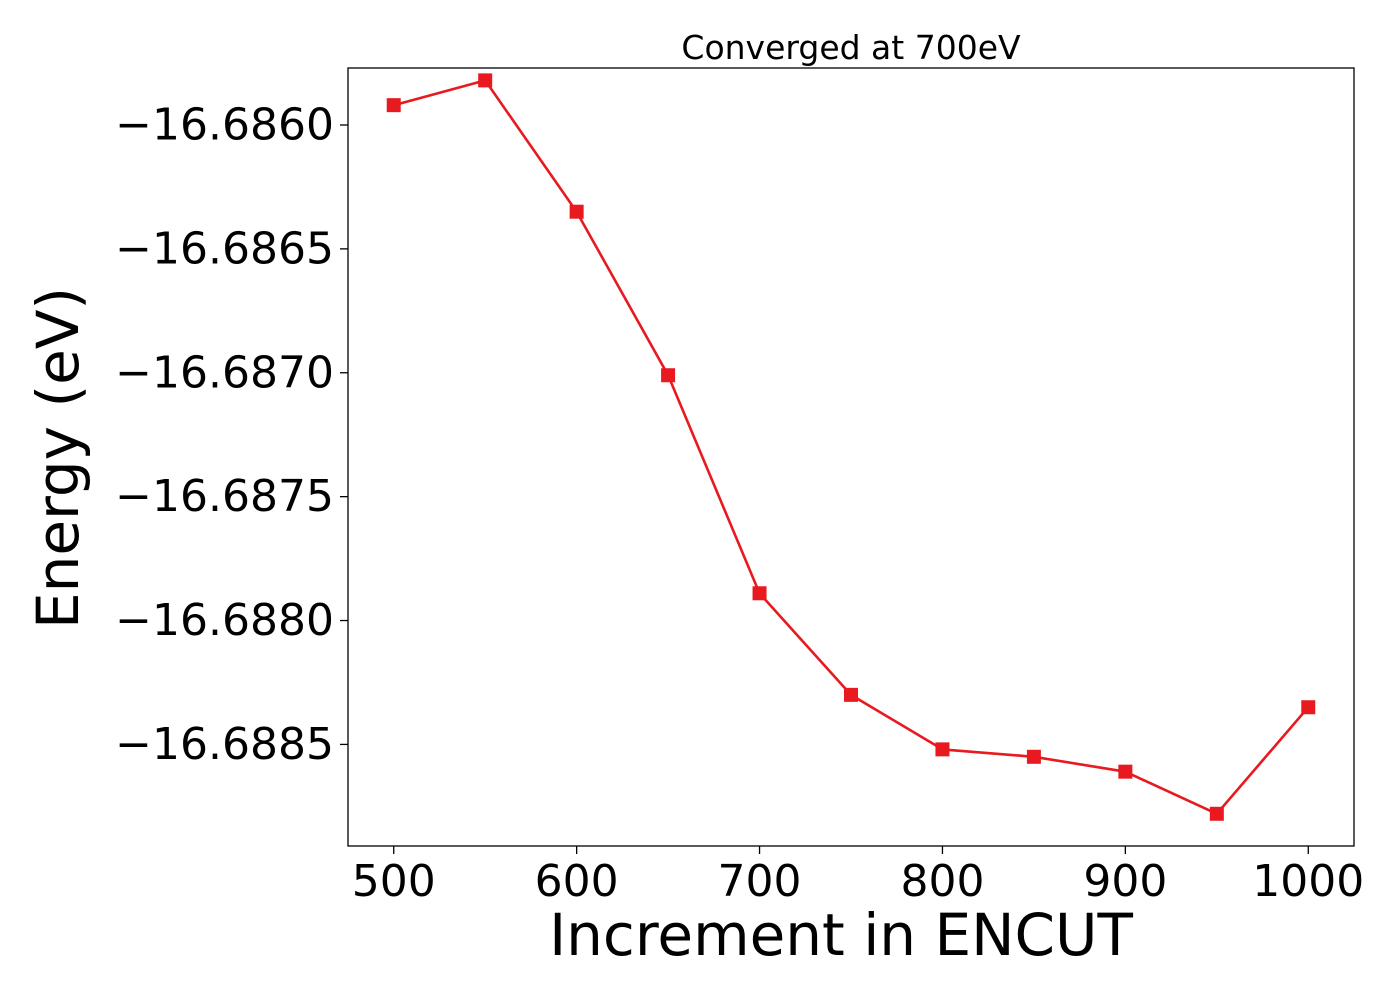 The width and height of the screenshot is (1400, 1000). I want to click on y-tick-label: −16.6875, so click(224, 496).